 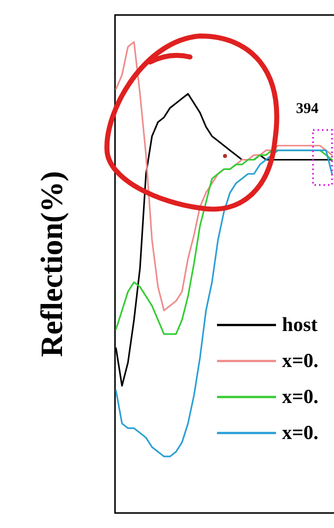 I want to click on annotation: 394, so click(x=307, y=109).